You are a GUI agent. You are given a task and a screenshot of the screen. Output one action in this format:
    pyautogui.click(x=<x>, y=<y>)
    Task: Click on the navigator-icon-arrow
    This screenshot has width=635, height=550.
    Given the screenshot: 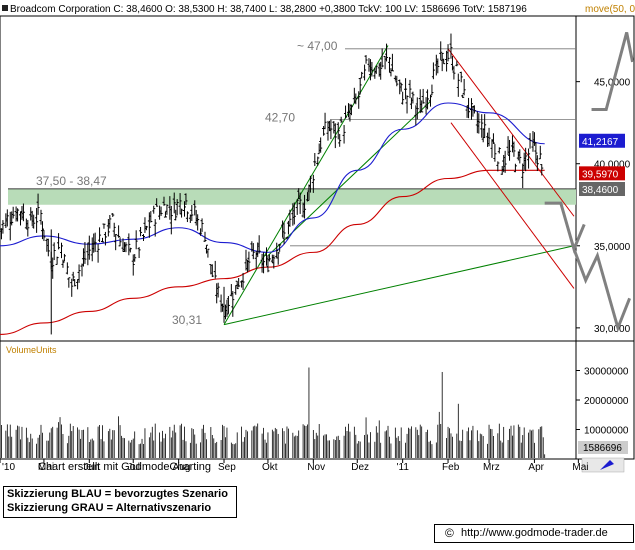 What is the action you would take?
    pyautogui.click(x=607, y=465)
    